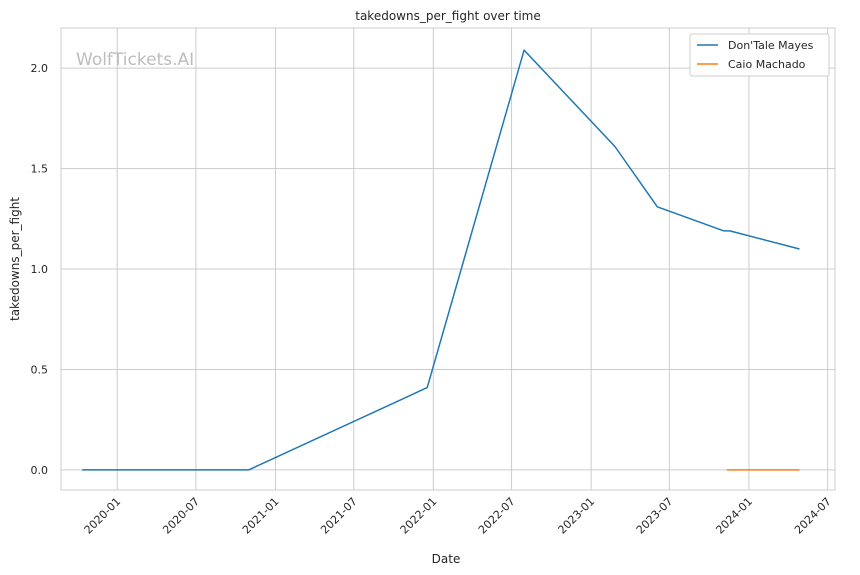  I want to click on legend: Don'Tale Mayes Caio Machado, so click(759, 55).